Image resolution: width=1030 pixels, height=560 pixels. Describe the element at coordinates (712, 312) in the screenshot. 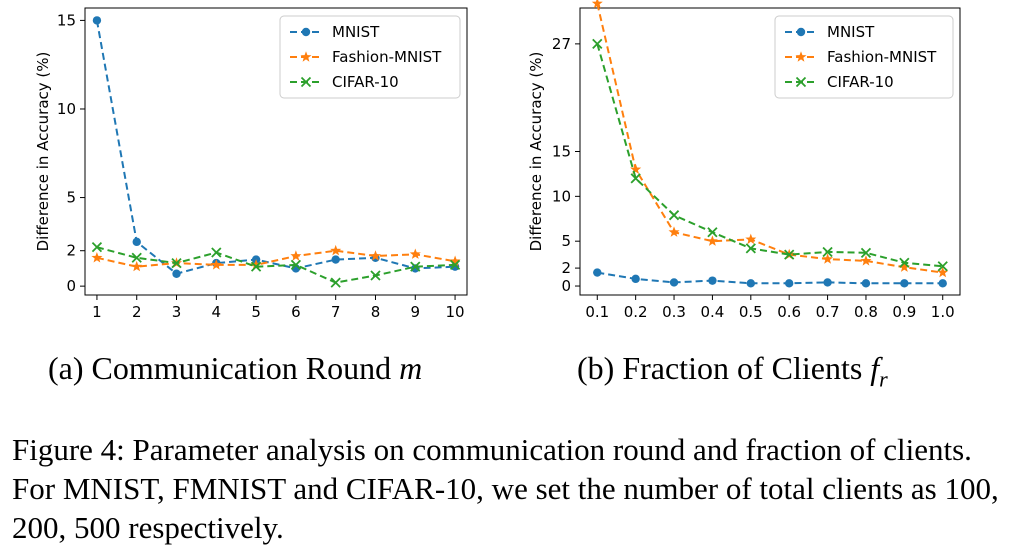

I see `x-tick-label: 0.4` at that location.